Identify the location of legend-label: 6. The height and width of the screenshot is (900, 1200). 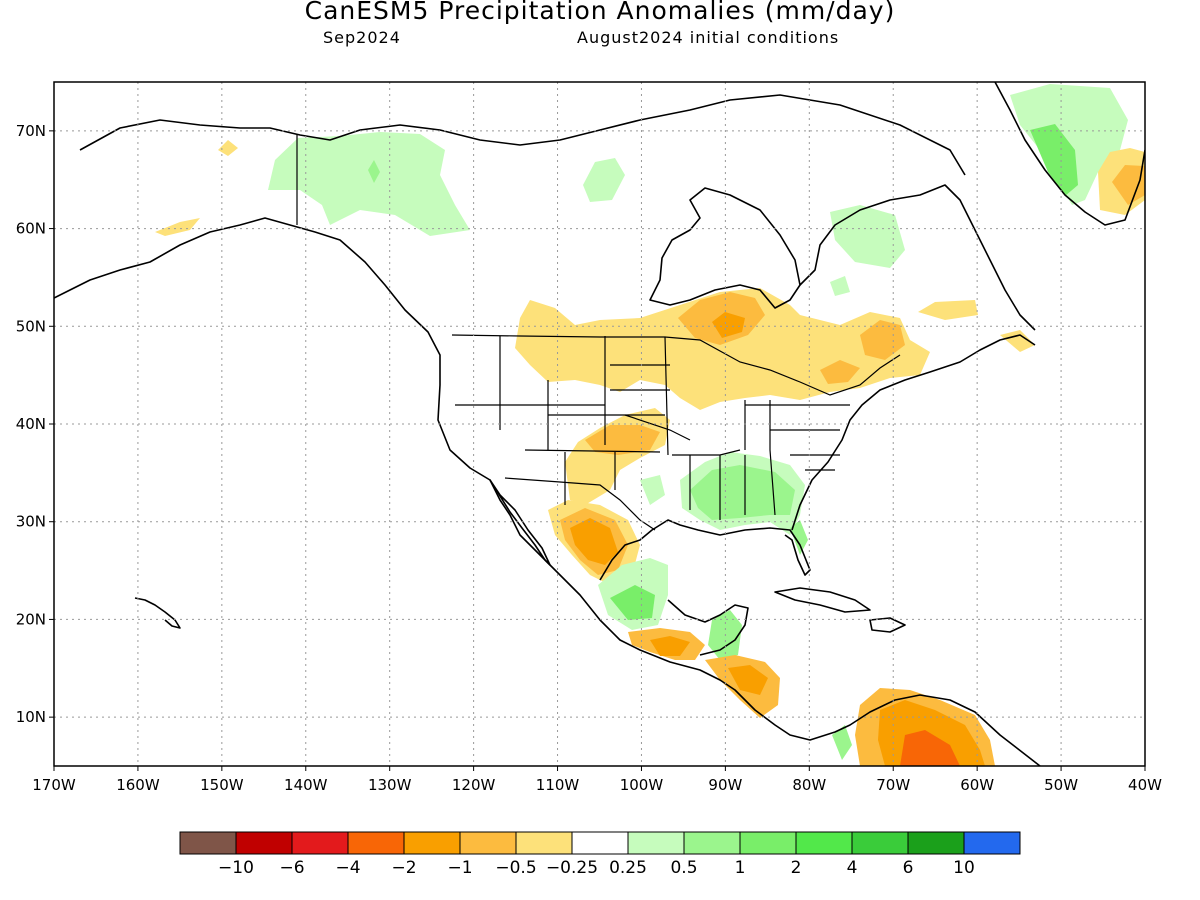
(908, 868).